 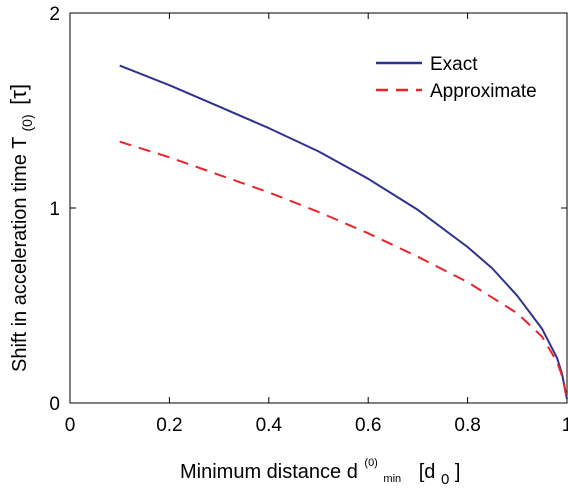 What do you see at coordinates (467, 425) in the screenshot?
I see `x-tick-label: 0.8` at bounding box center [467, 425].